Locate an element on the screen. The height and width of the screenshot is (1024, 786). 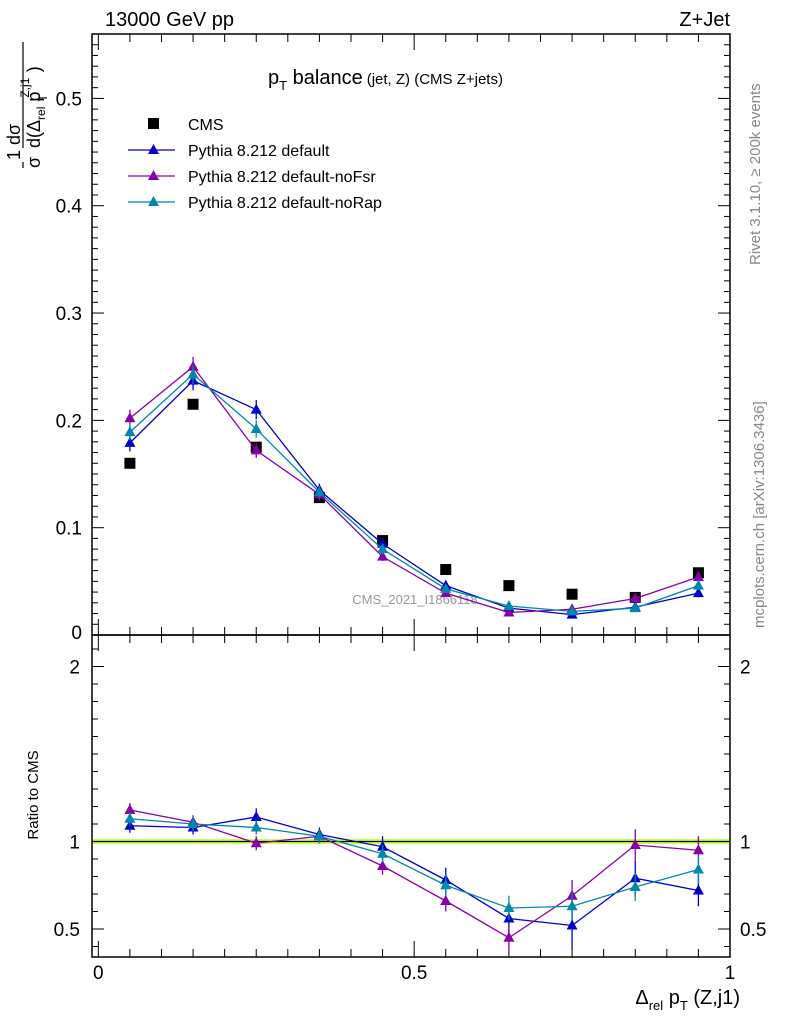
legend-entry-default: Pythia 8.212 default is located at coordinates (229, 151).